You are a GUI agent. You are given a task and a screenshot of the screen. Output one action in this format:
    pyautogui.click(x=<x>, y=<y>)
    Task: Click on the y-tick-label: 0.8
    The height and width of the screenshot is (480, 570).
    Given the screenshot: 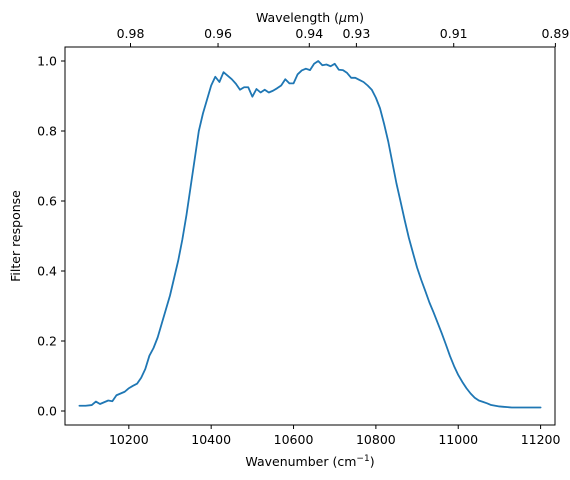 What is the action you would take?
    pyautogui.click(x=47, y=131)
    